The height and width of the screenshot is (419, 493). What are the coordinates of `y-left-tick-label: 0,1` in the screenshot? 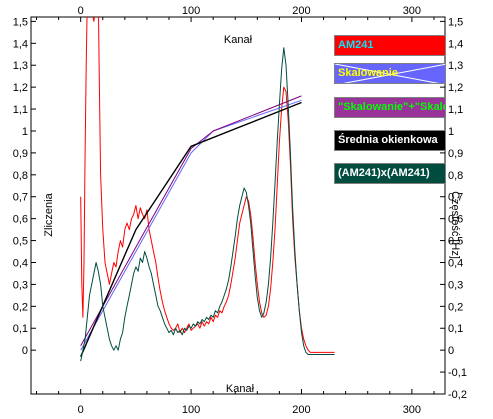 It's located at (20, 329).